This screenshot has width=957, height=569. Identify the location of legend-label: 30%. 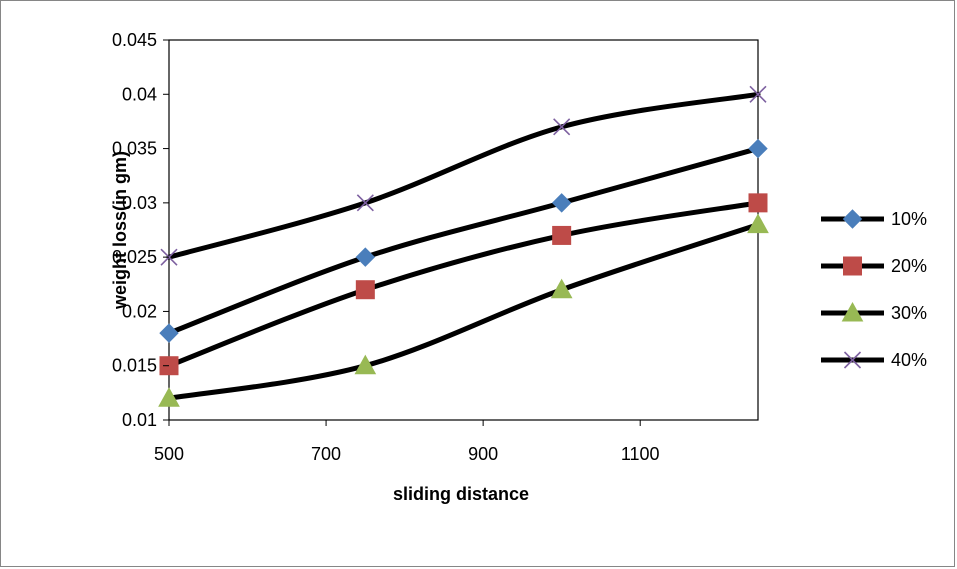
(909, 313).